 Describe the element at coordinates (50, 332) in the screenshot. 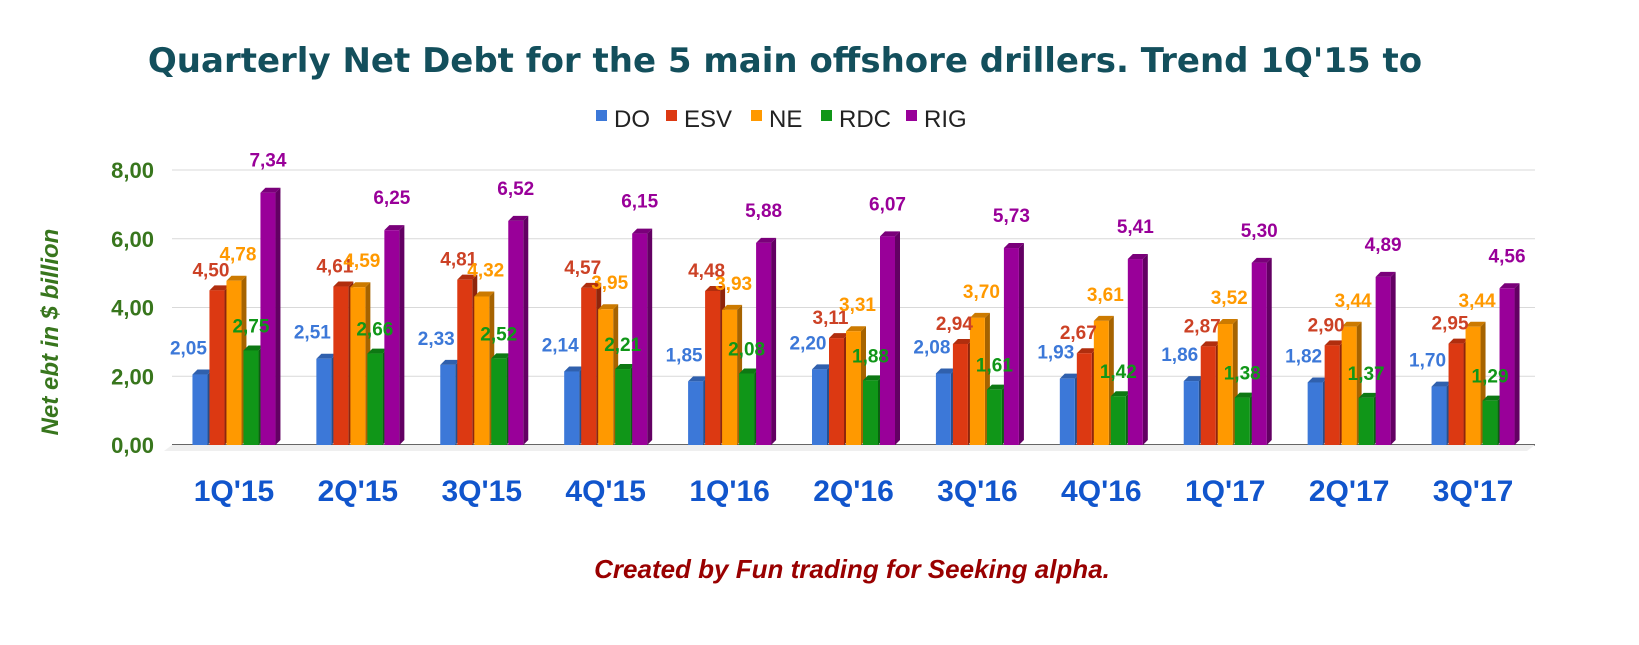

I see `y-axis-label: Net ebt in $ billion` at that location.